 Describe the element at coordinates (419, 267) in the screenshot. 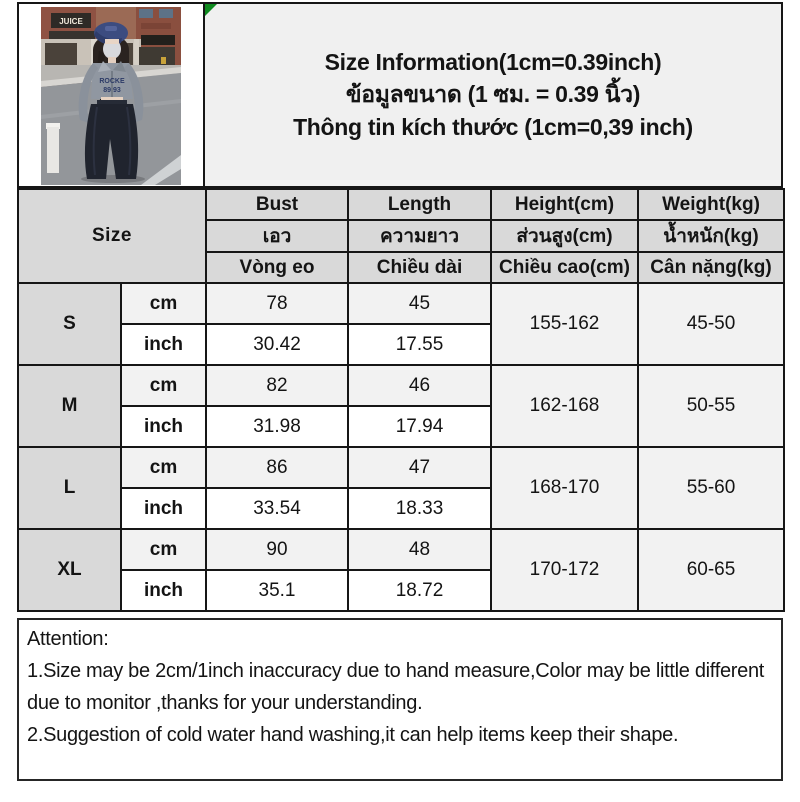

I see `col-header-length-vi: Chiều dài` at that location.